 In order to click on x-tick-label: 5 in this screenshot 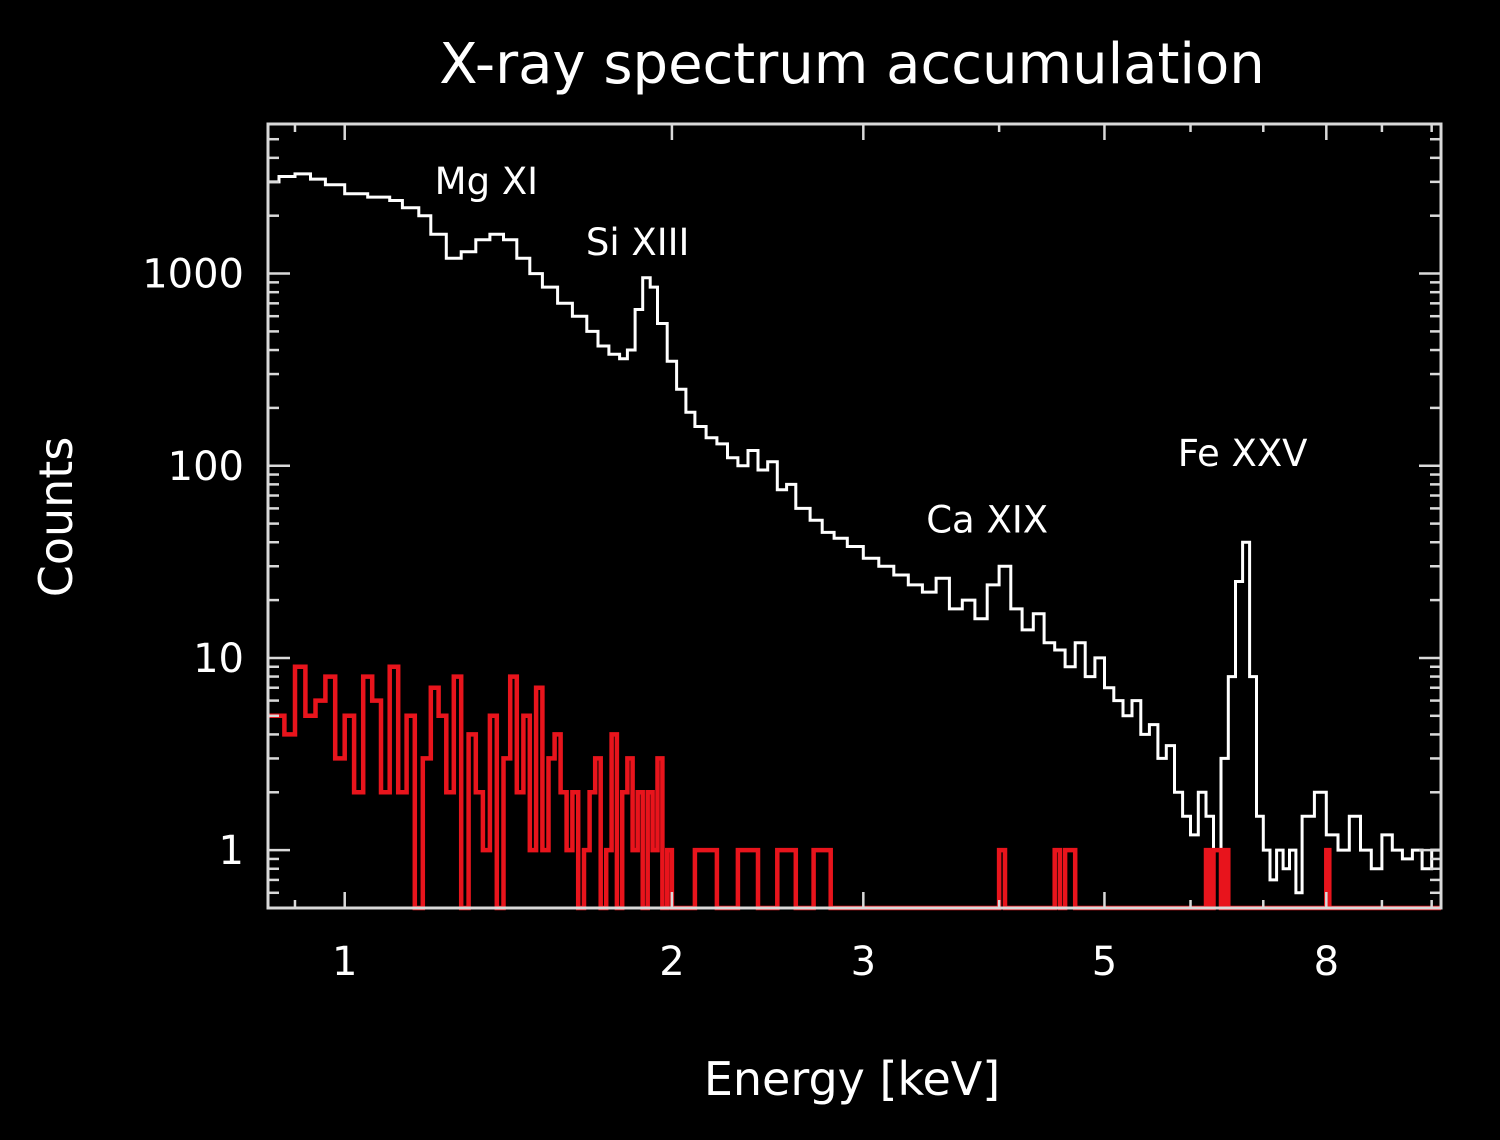, I will do `click(1104, 962)`.